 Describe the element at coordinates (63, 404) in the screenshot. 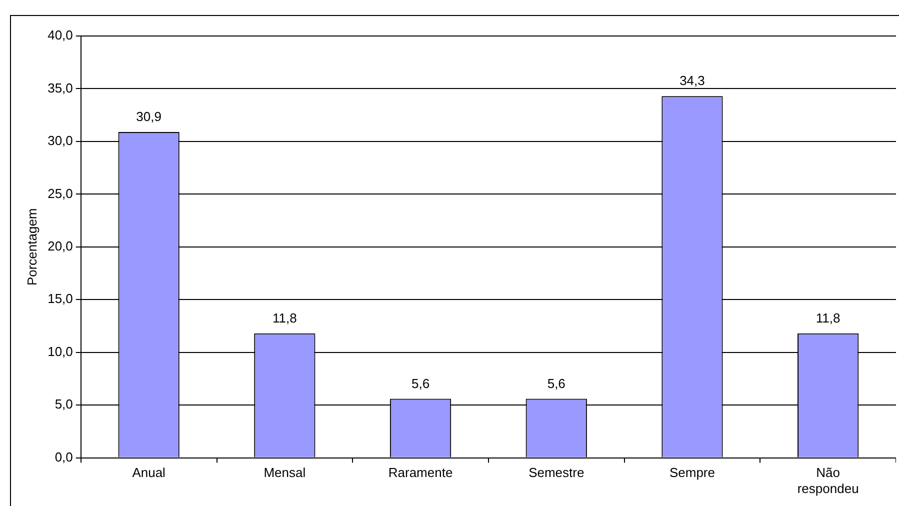

I see `y-tick-label: 5,0` at that location.